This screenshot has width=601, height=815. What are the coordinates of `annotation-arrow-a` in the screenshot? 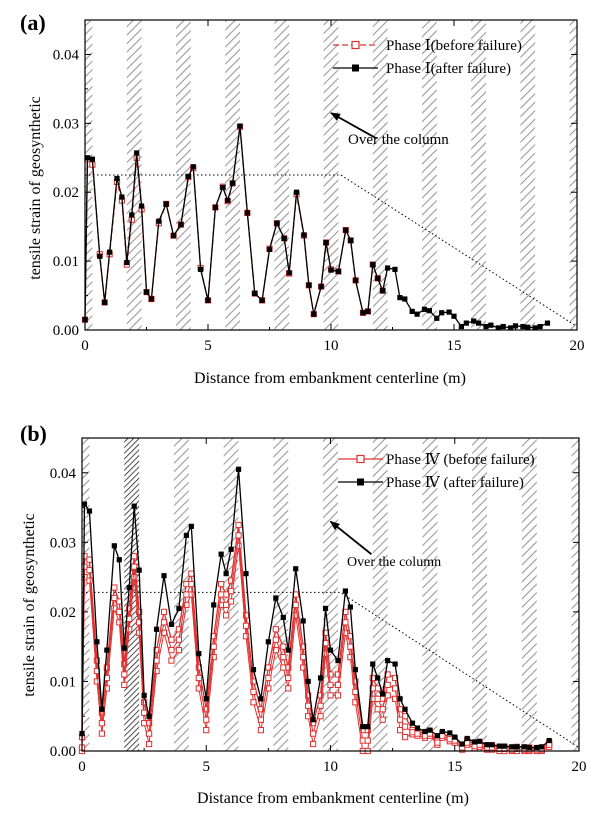 It's located at (354, 126).